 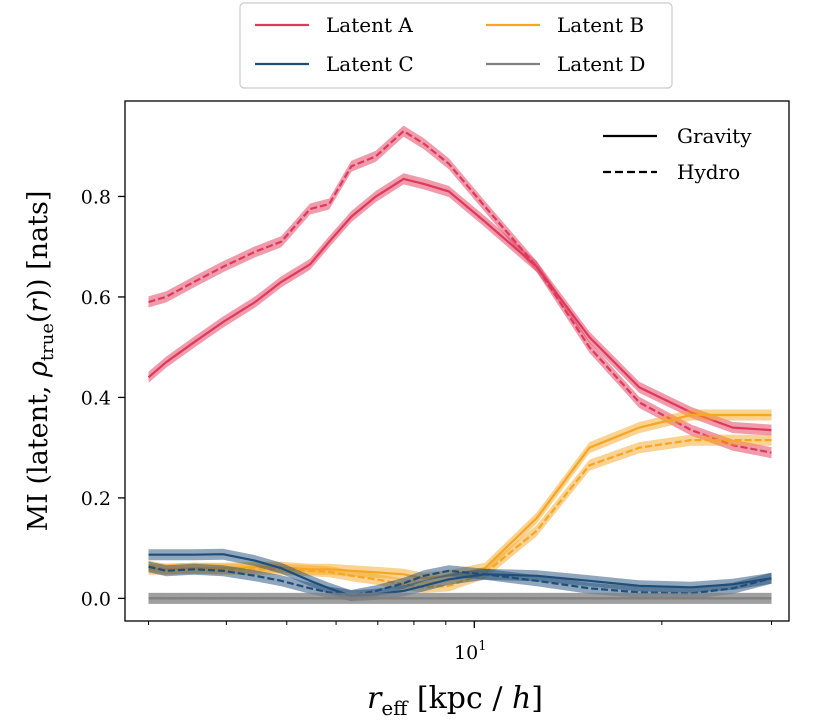 What do you see at coordinates (96, 499) in the screenshot?
I see `y-tick-label: 0.2` at bounding box center [96, 499].